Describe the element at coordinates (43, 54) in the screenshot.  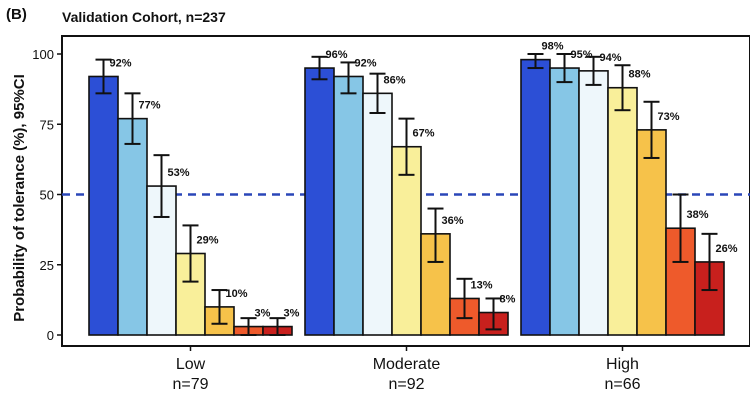
I see `y-tick-label-100: 100` at that location.